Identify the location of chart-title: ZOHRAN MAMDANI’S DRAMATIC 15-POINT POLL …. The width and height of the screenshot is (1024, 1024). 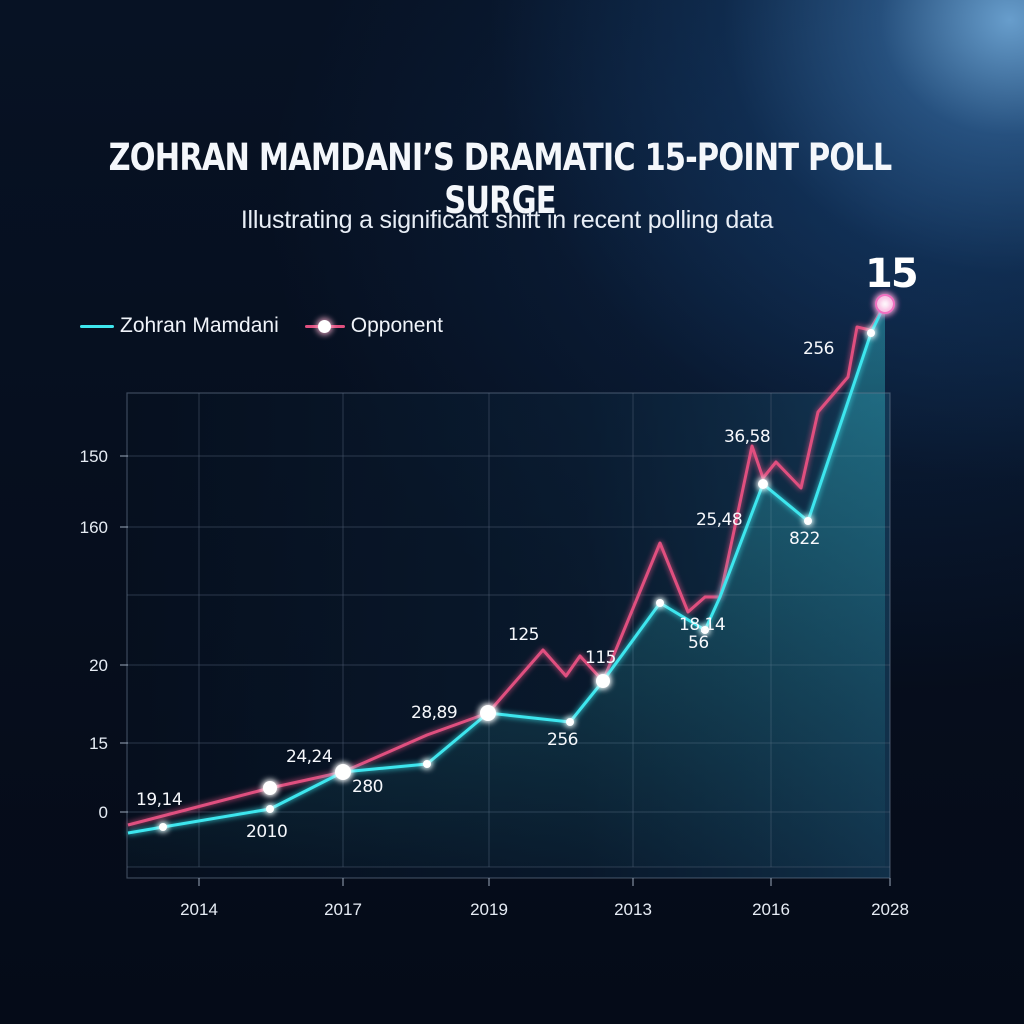
(500, 179).